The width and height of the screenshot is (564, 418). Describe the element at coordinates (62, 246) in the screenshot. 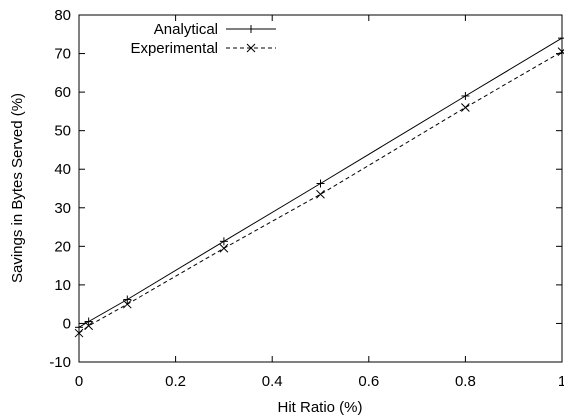

I see `y-tick-label: 20` at that location.